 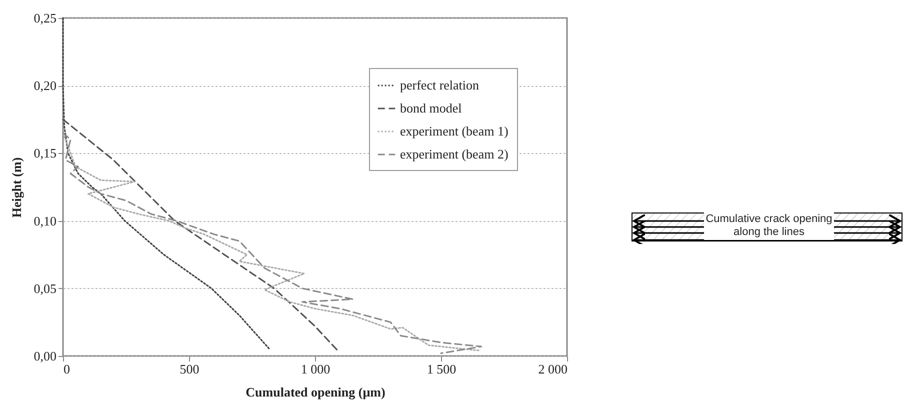 I want to click on legend-label: bond model, so click(x=431, y=108).